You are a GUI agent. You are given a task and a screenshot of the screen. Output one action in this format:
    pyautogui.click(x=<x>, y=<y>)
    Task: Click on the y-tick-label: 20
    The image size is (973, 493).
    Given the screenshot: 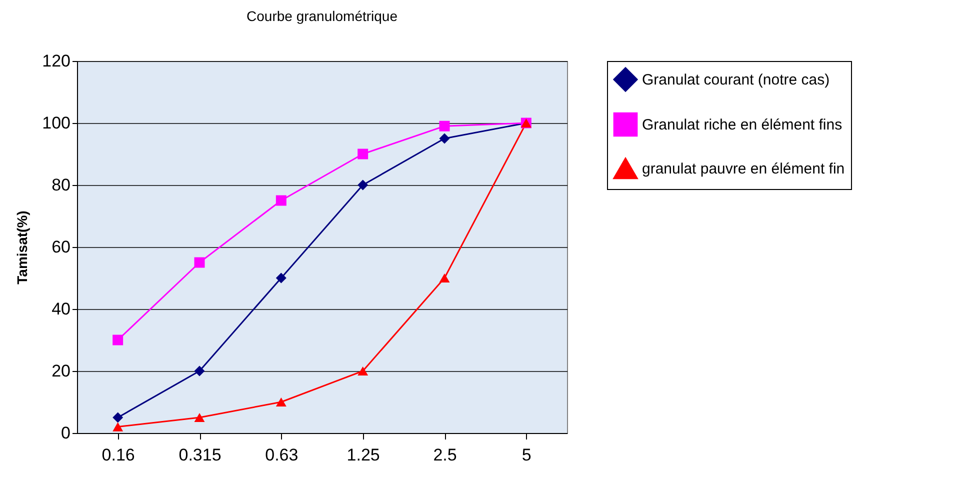 What is the action you would take?
    pyautogui.click(x=61, y=371)
    